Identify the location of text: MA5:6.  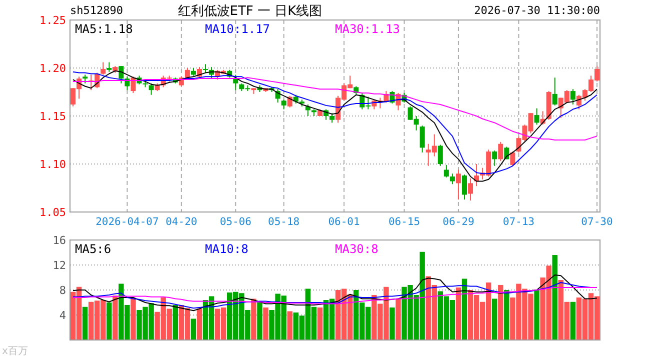
(93, 249).